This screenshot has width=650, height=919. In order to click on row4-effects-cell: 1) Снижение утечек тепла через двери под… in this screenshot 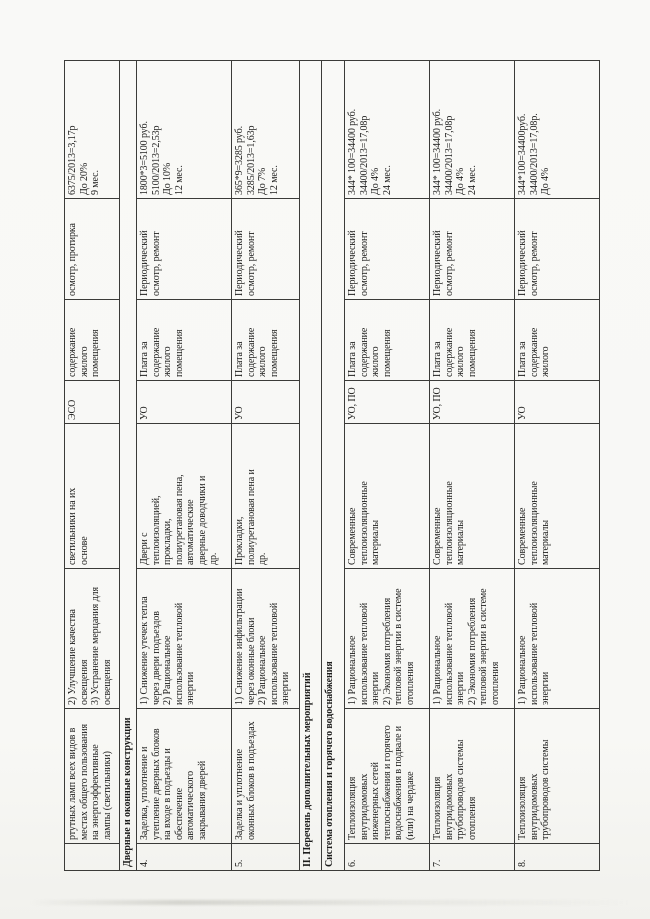, I will do `click(184, 638)`.